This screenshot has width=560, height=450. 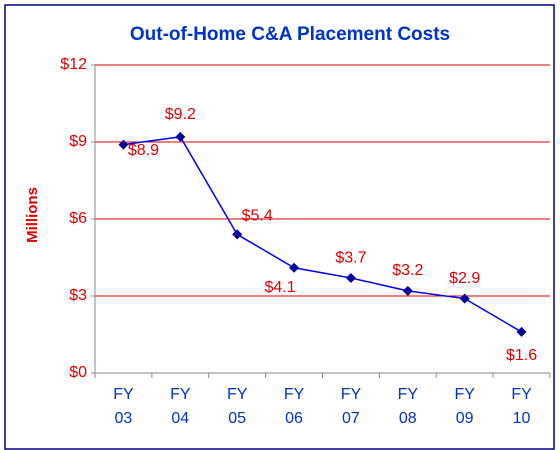 I want to click on x-tick-label: FY 03, so click(x=123, y=406).